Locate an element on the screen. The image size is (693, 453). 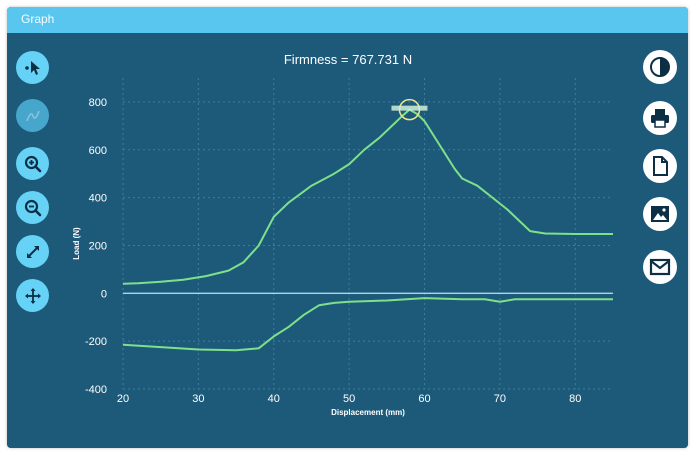
x-axis-label: Displacement (mm) is located at coordinates (368, 412).